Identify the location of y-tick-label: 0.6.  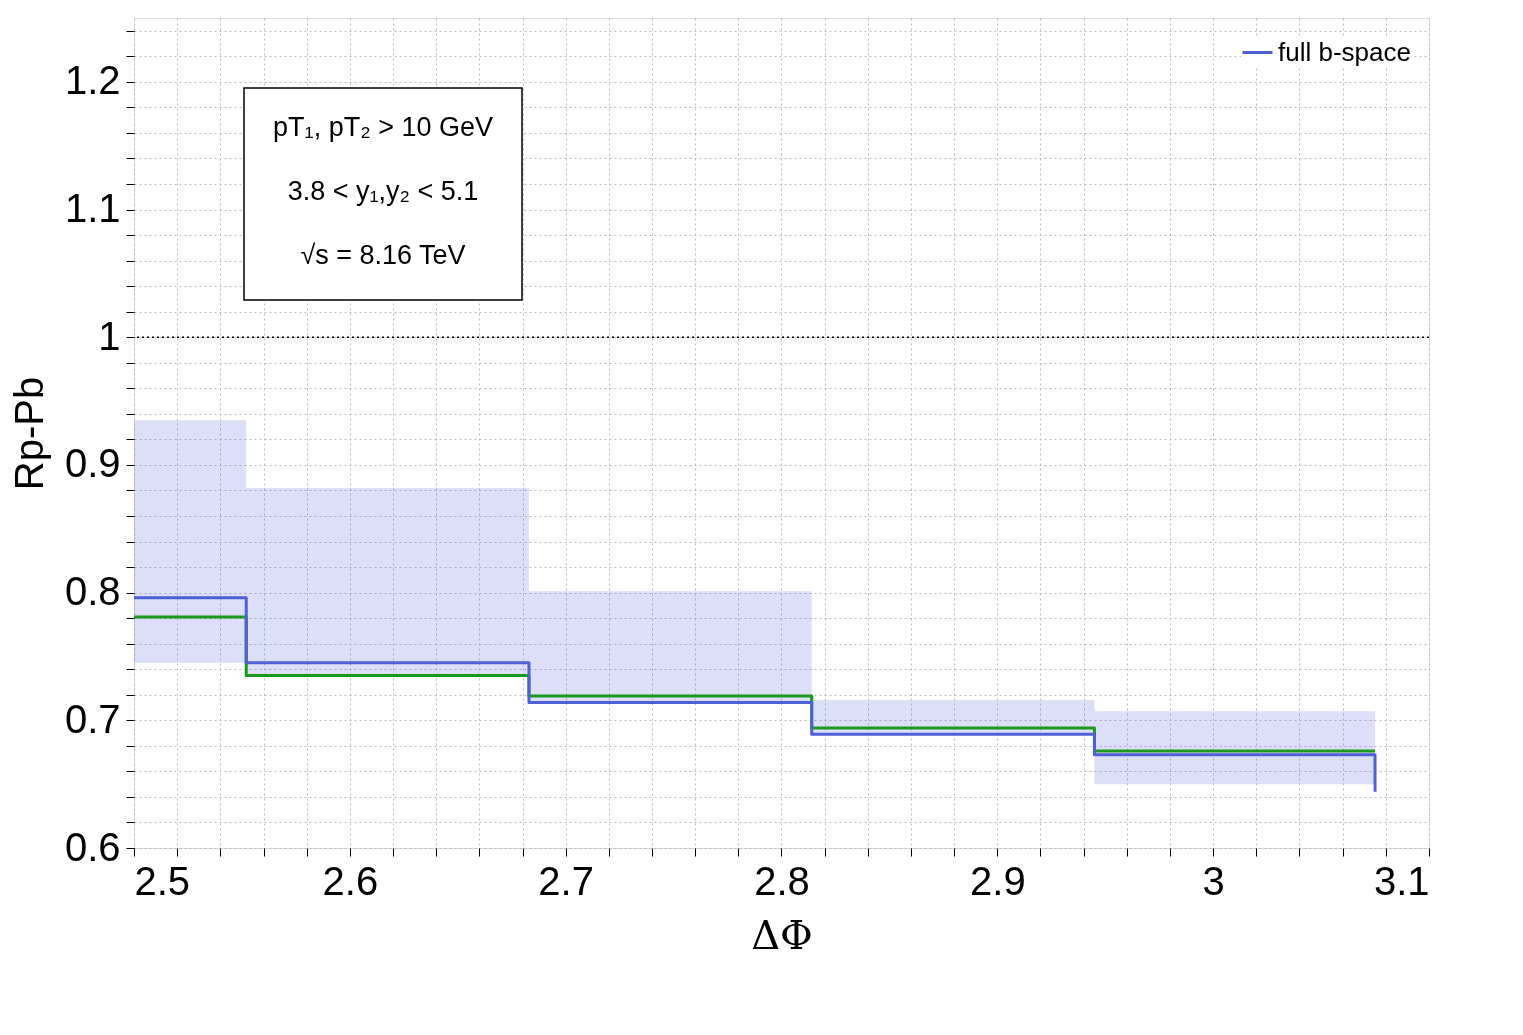
(92, 846).